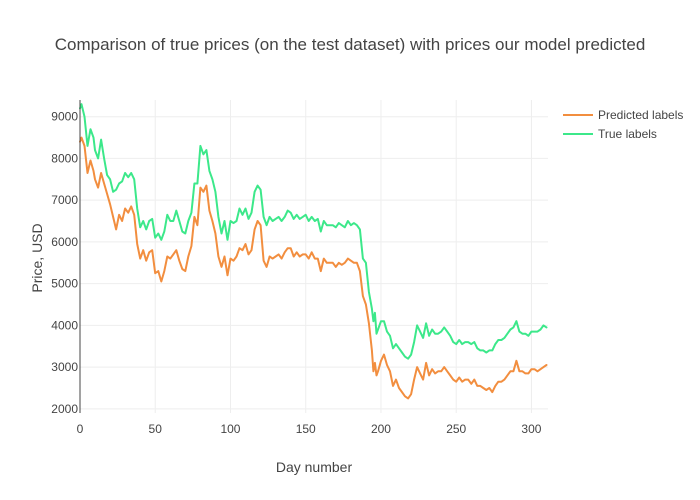 The height and width of the screenshot is (500, 700). What do you see at coordinates (64, 242) in the screenshot?
I see `y-tick-label: 6000` at bounding box center [64, 242].